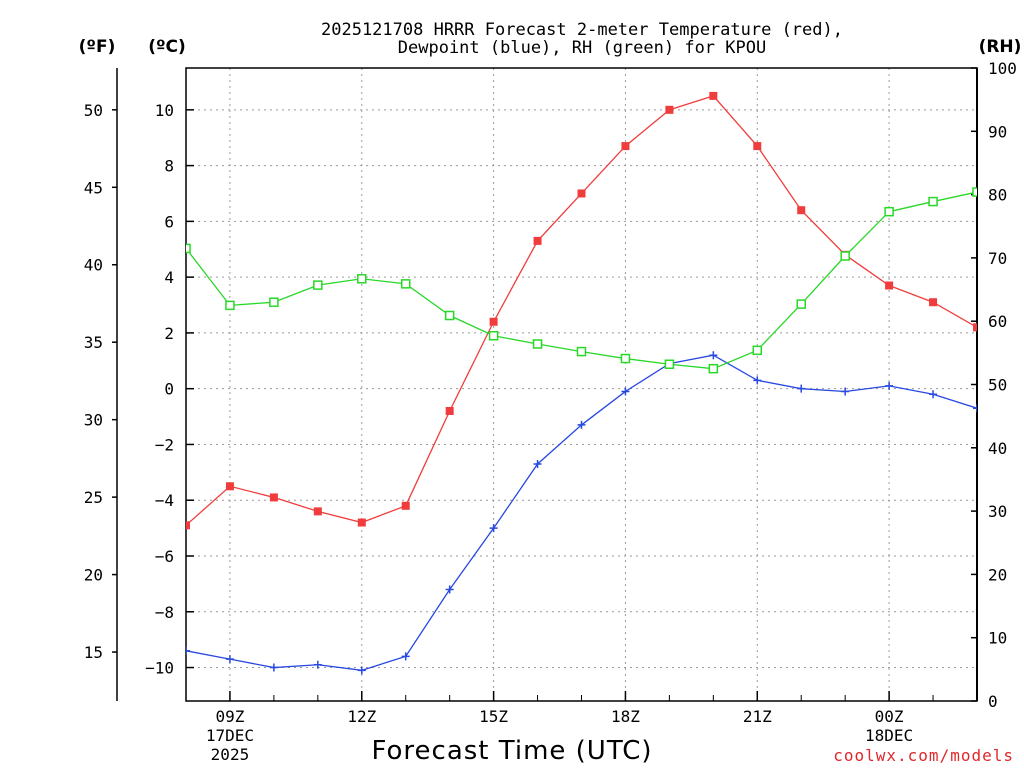  Describe the element at coordinates (169, 221) in the screenshot. I see `celsius-tick-label: 6` at that location.